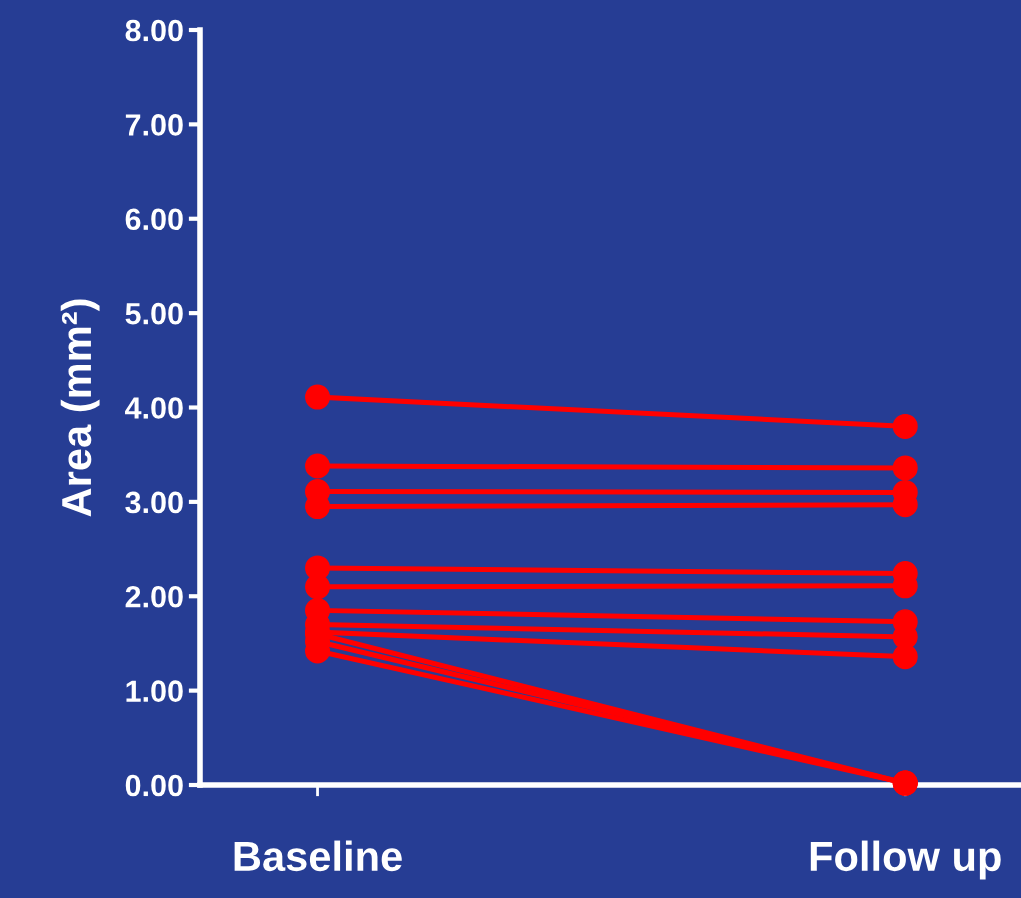 The width and height of the screenshot is (1021, 898). I want to click on y-tick-label: 5.00, so click(154, 313).